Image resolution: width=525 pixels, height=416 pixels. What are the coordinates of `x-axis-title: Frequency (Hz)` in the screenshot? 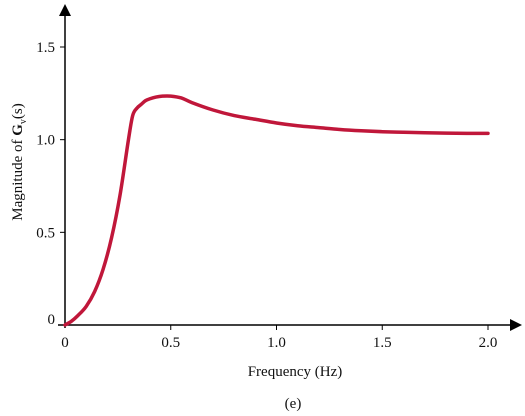 It's located at (295, 372).